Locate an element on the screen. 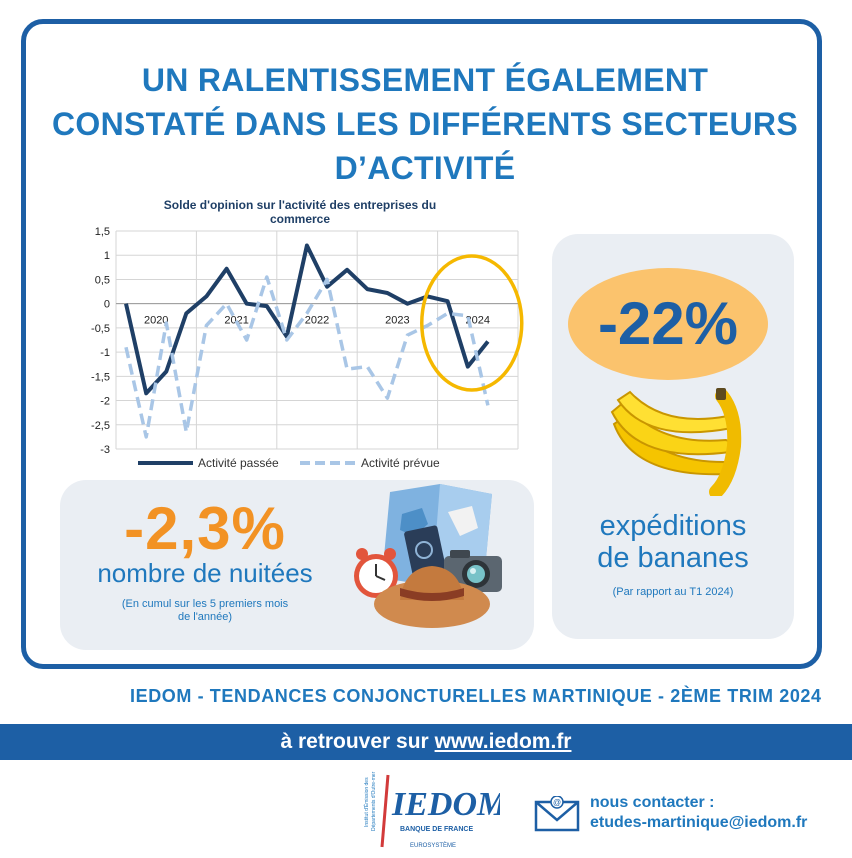 This screenshot has width=852, height=858. logo-sub-1: BANQUE DE FRANCE is located at coordinates (436, 829).